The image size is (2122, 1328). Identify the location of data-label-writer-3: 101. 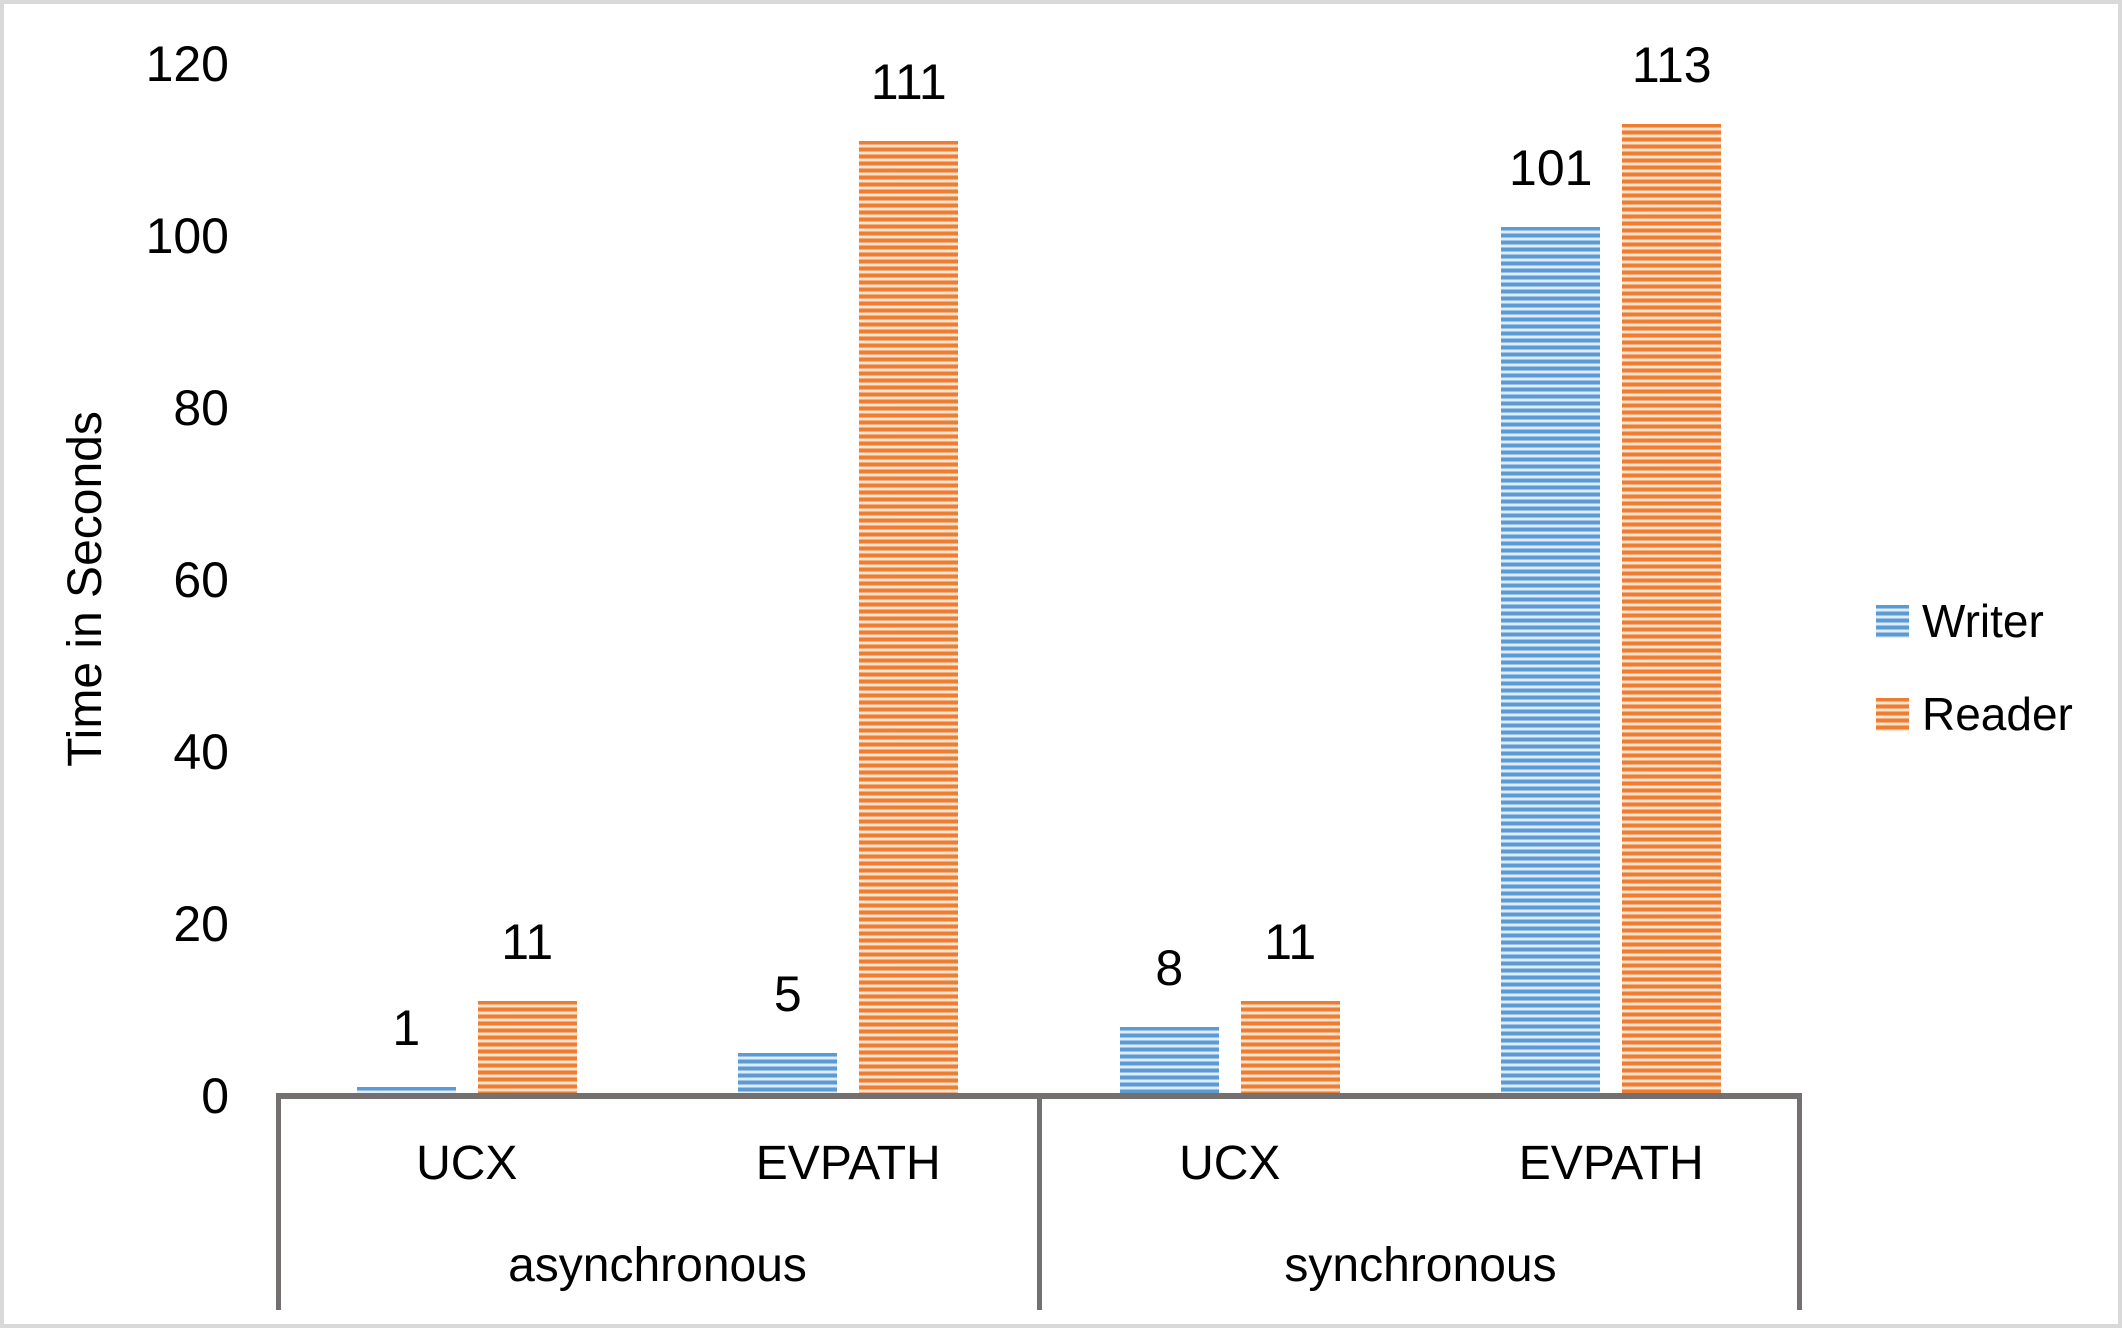
(1551, 168).